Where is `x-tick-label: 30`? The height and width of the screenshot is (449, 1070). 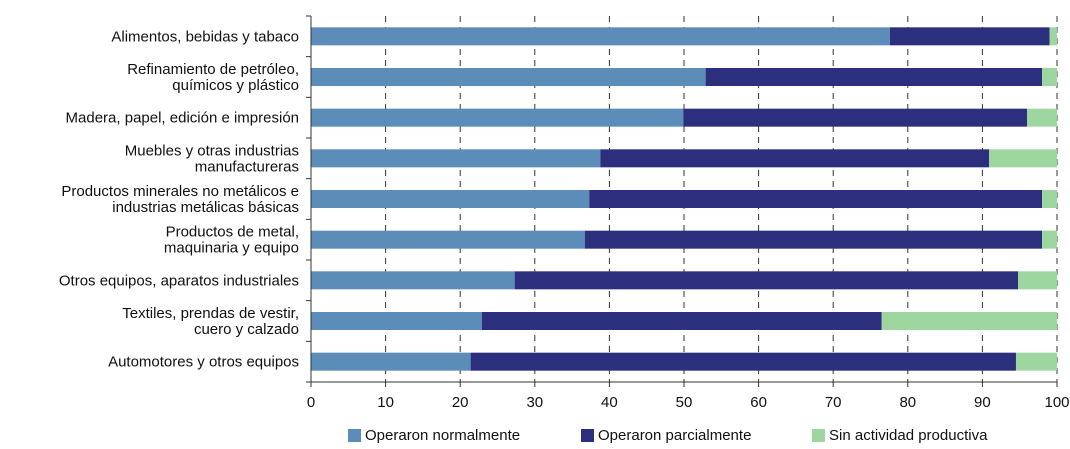
x-tick-label: 30 is located at coordinates (534, 402).